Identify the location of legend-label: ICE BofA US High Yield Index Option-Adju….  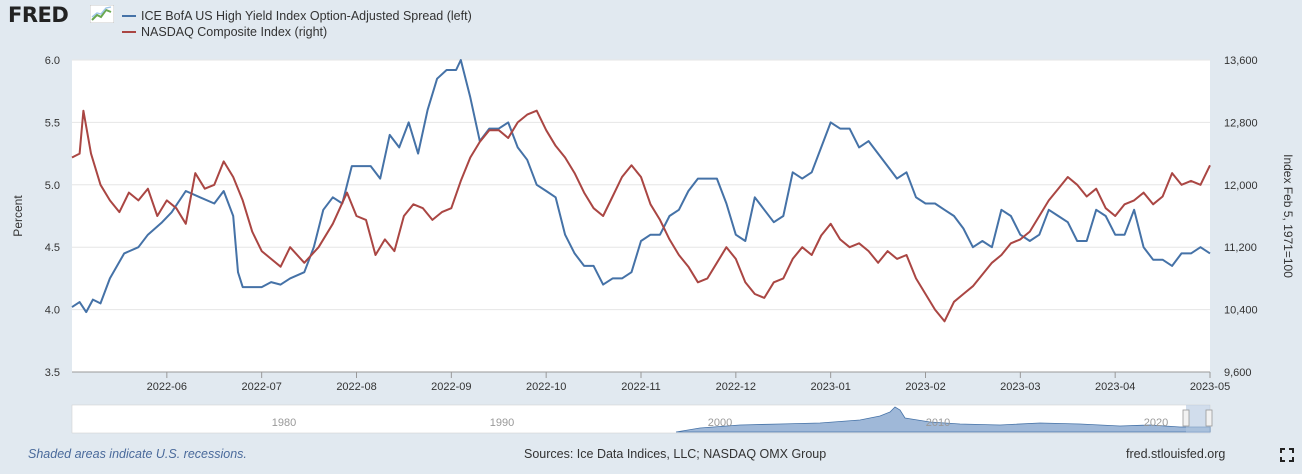
(306, 16).